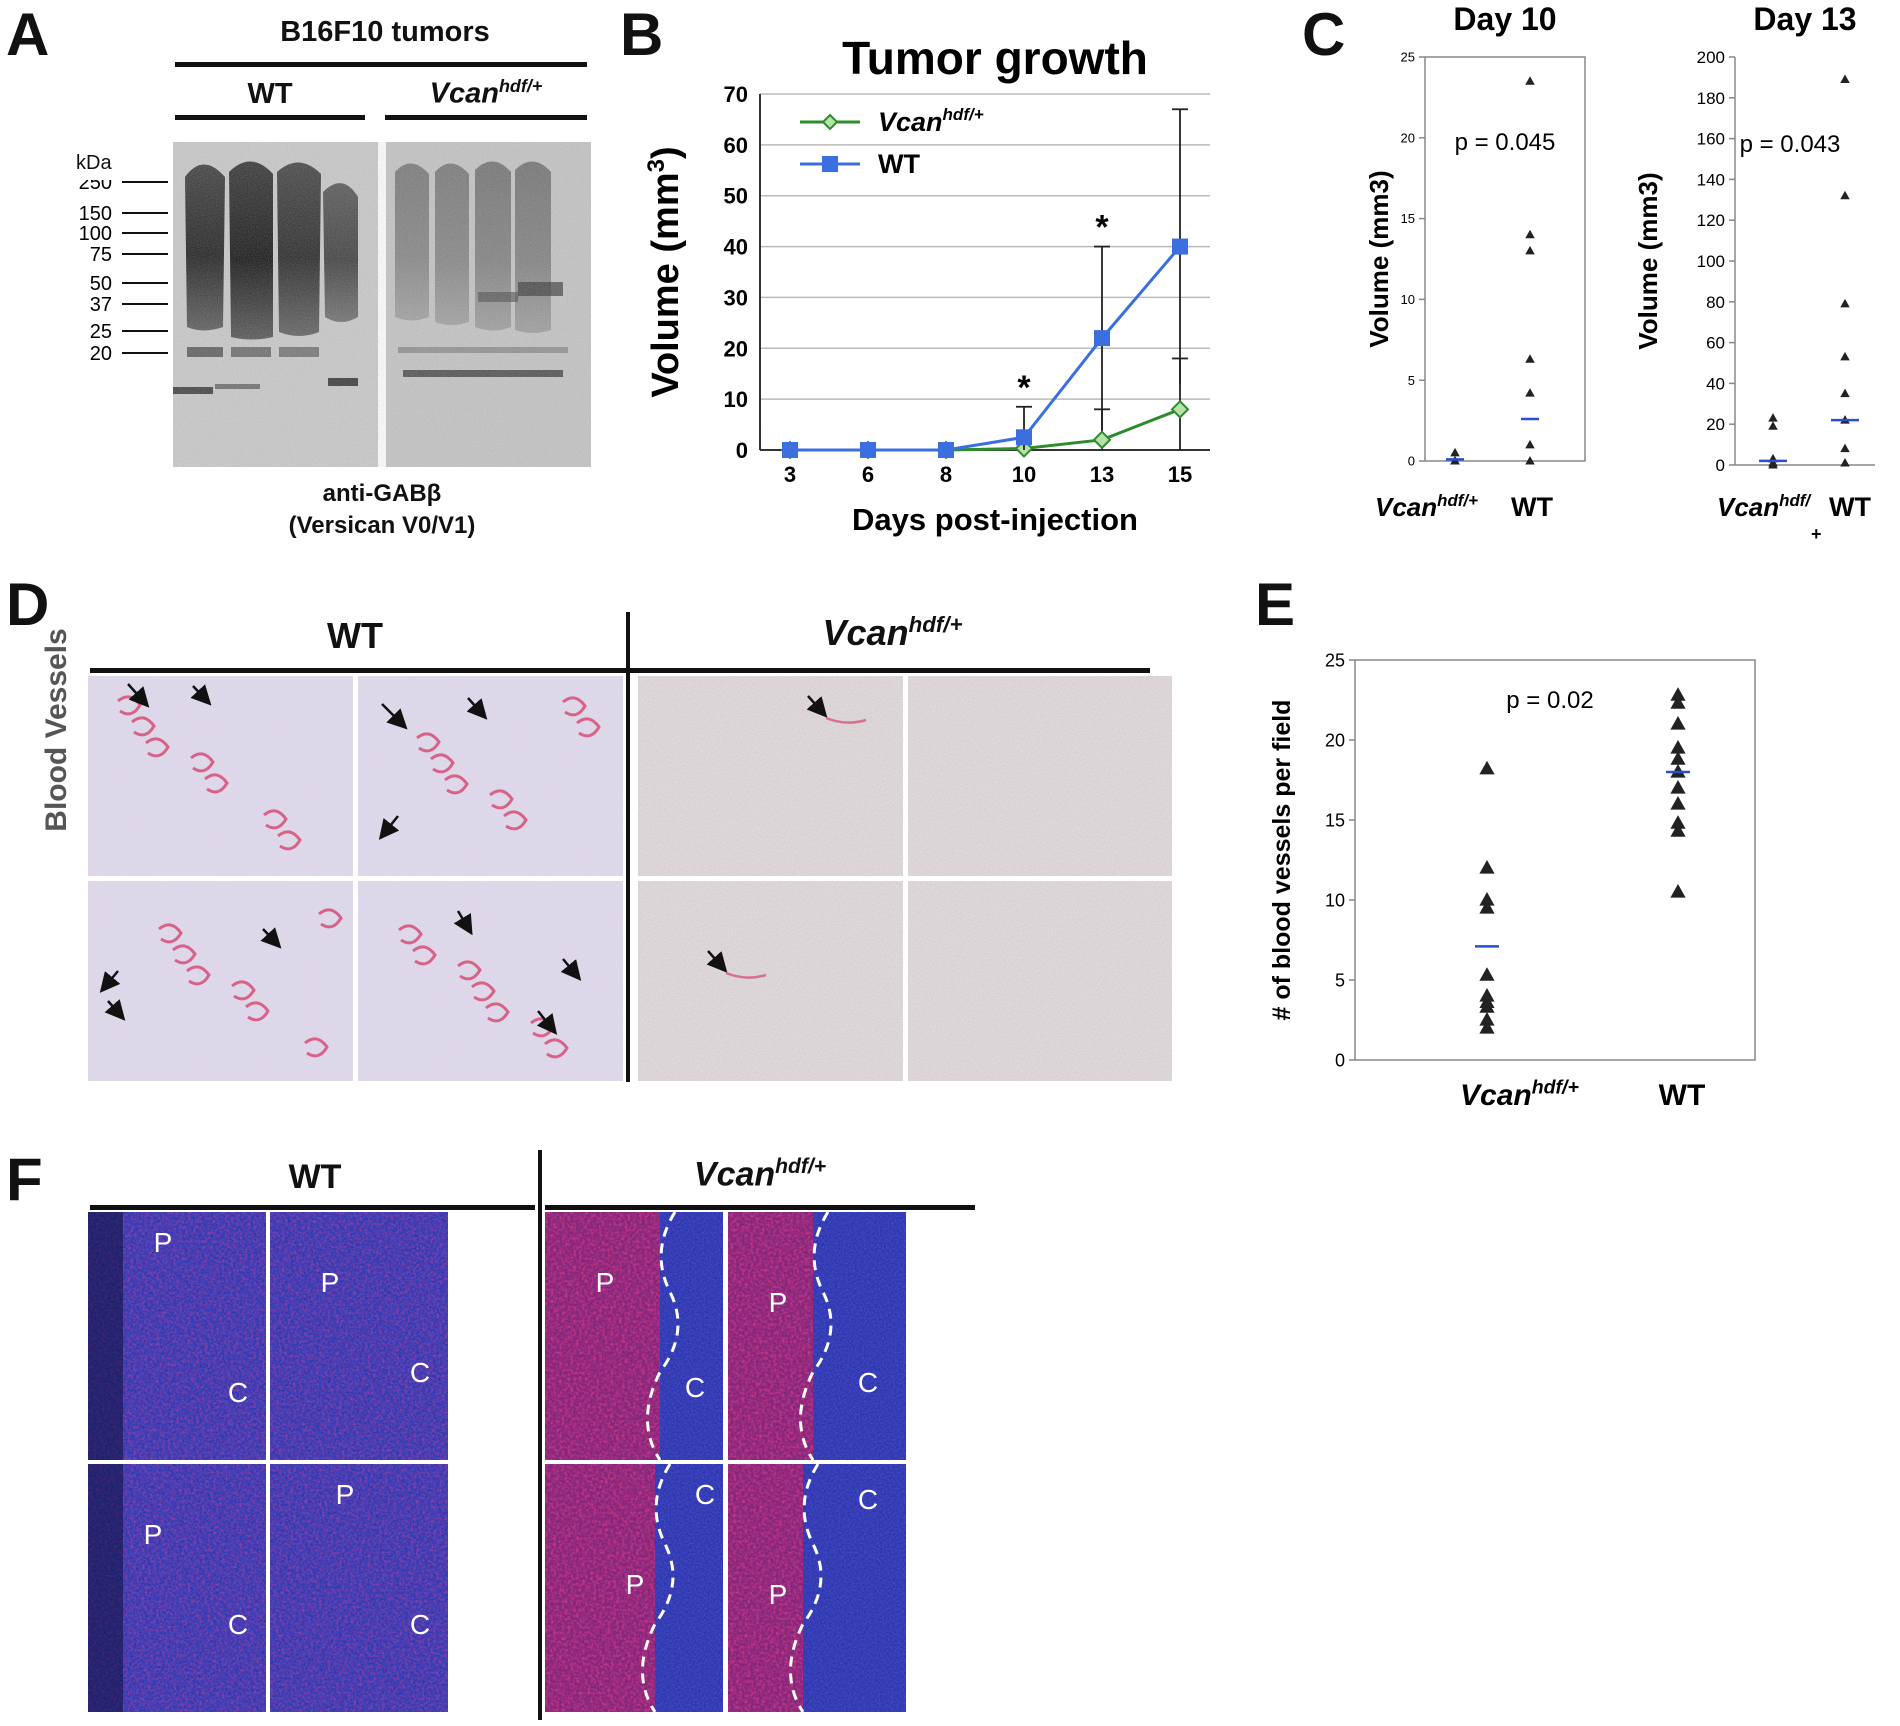 The height and width of the screenshot is (1726, 1900). I want to click on antibody-target: (Versican V0/V1), so click(382, 525).